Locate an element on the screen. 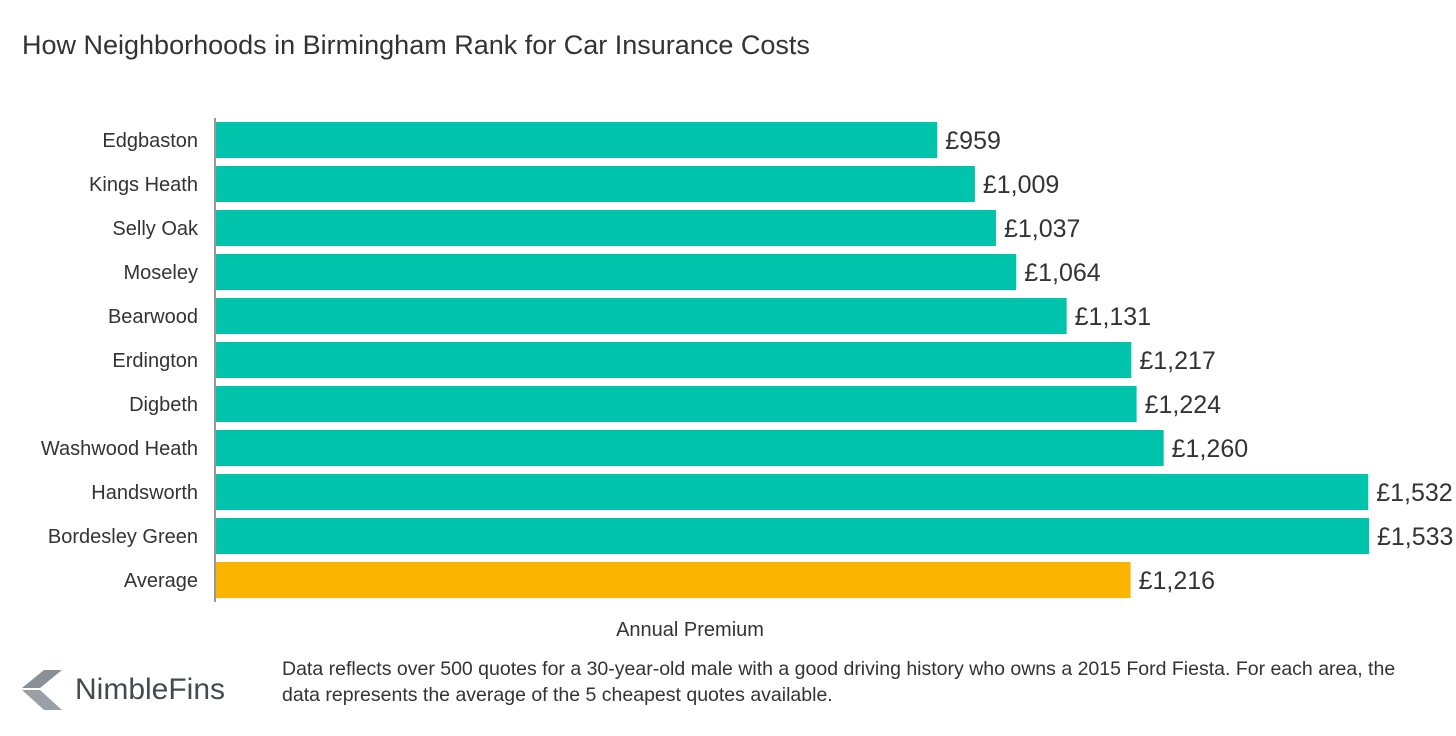  value-label: £1,533 is located at coordinates (1415, 537).